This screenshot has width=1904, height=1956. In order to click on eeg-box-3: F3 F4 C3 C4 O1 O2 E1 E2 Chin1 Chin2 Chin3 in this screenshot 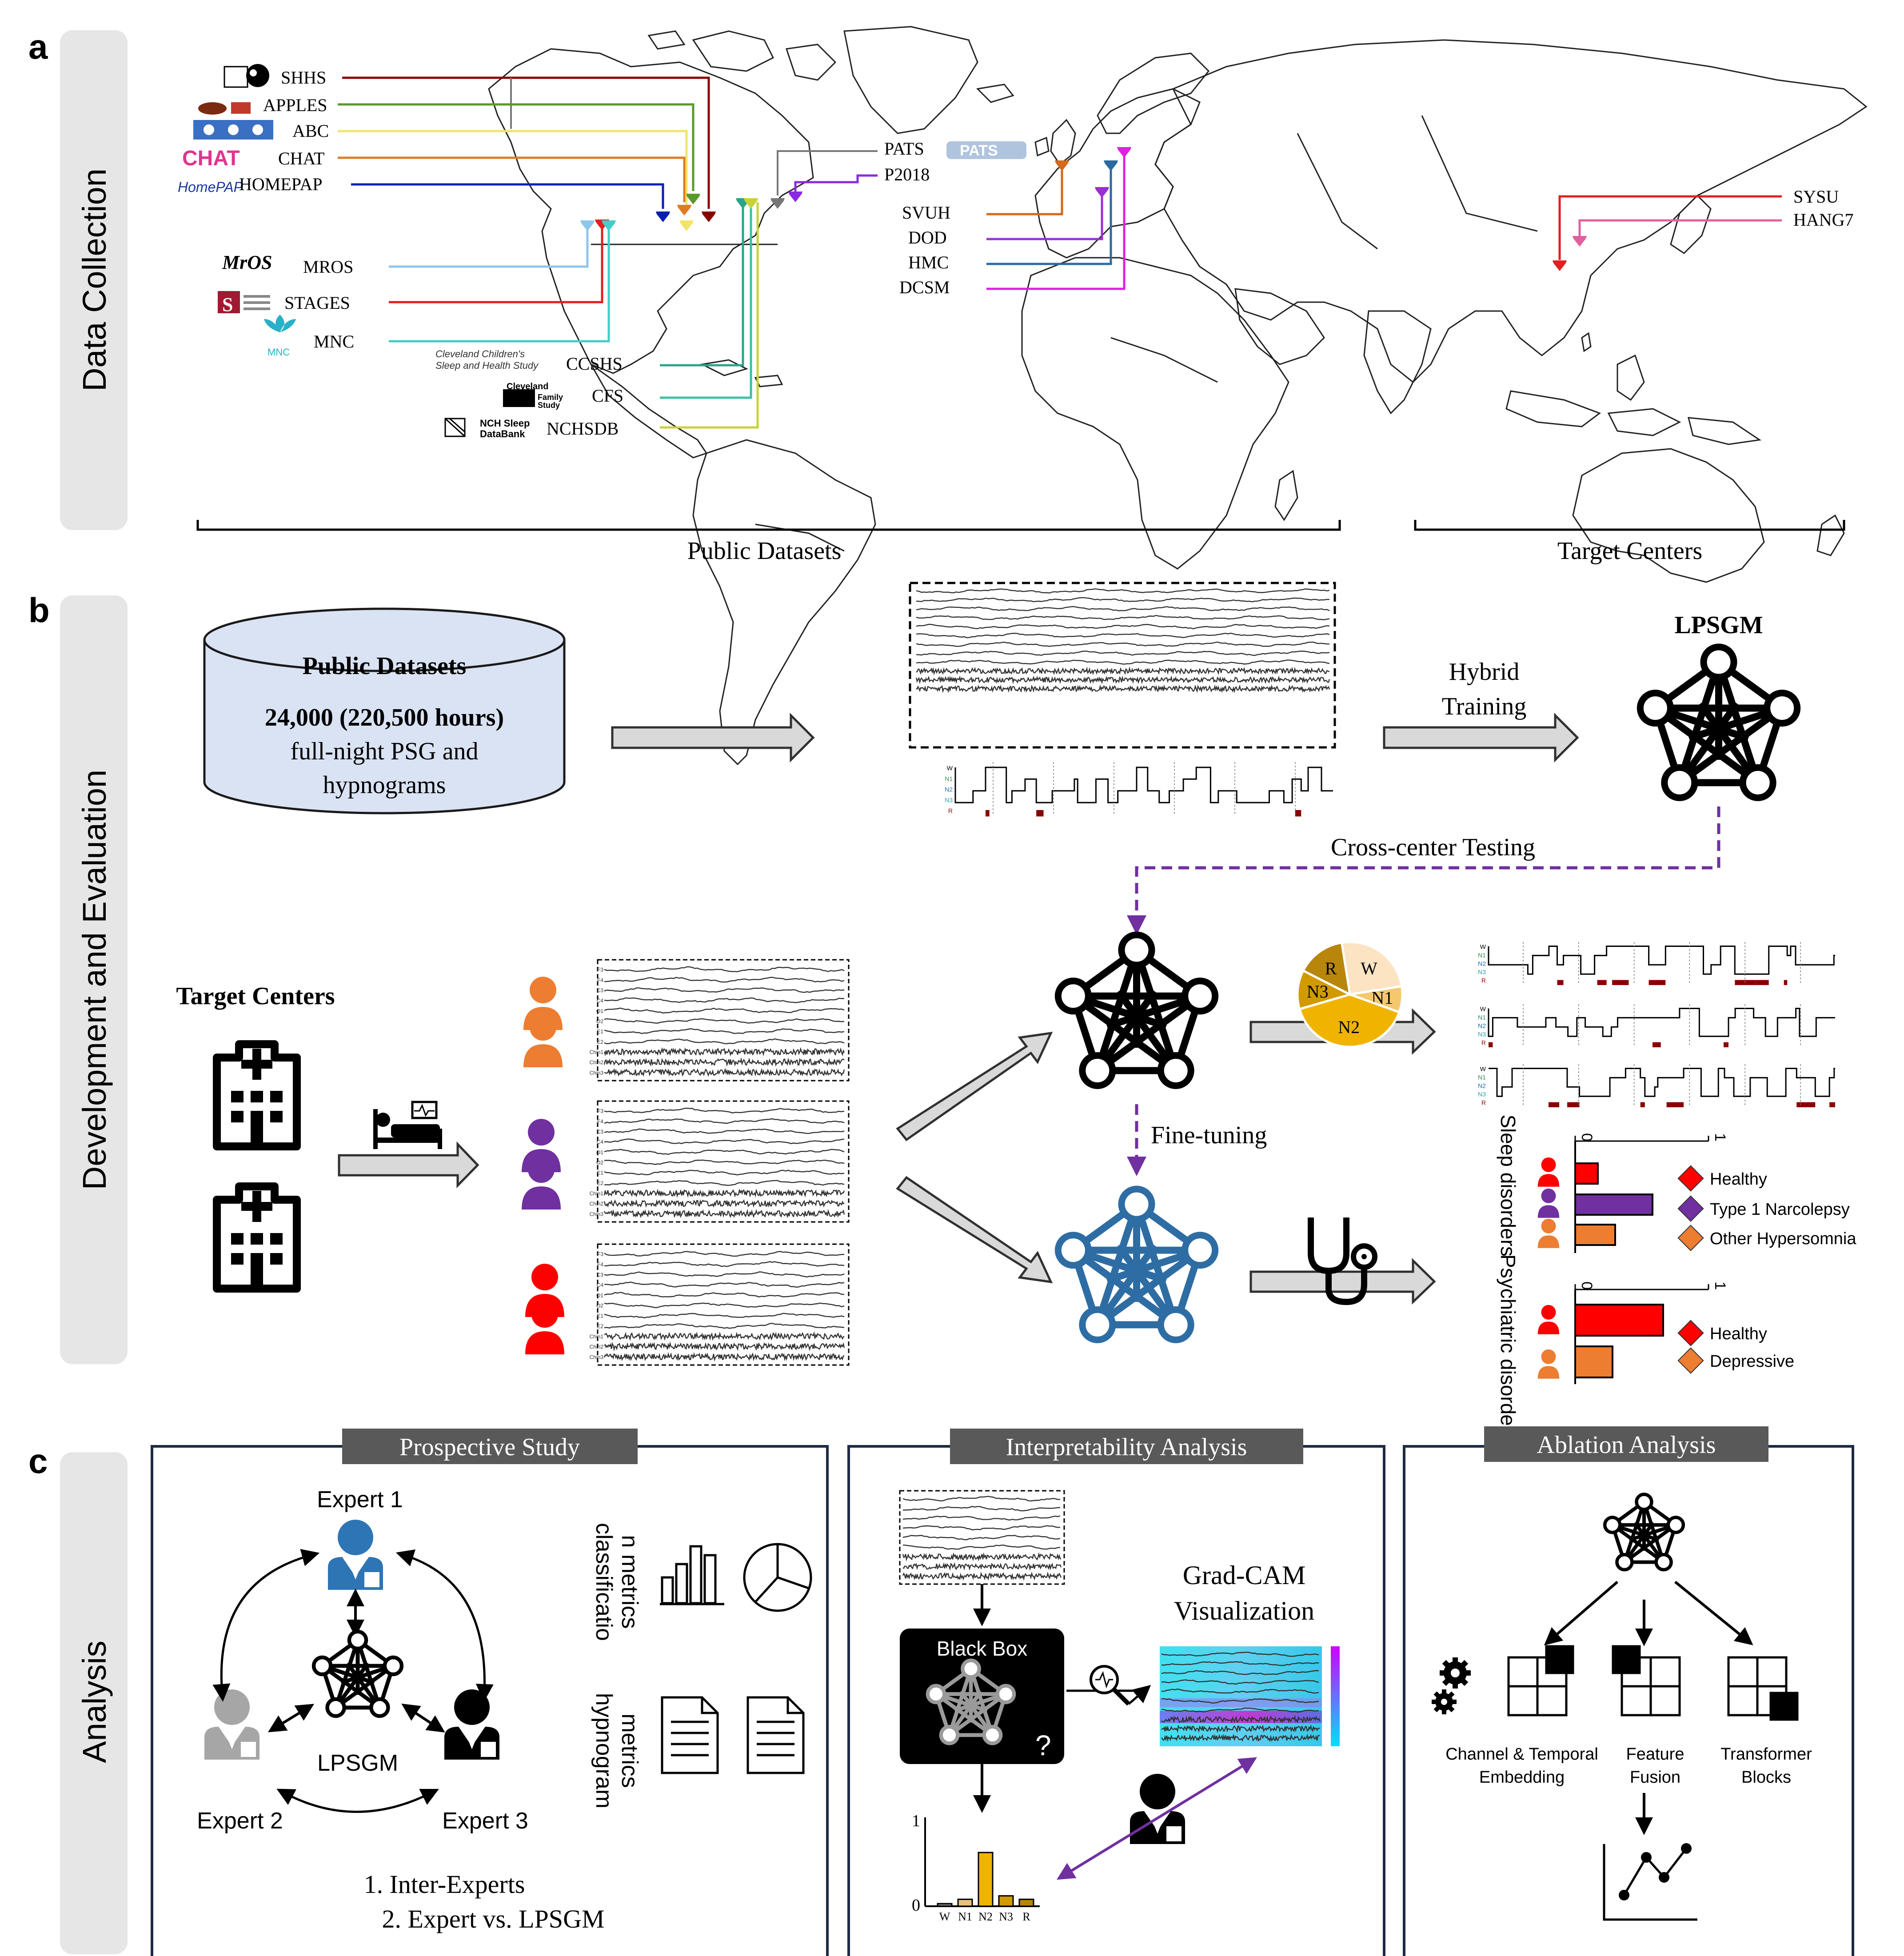, I will do `click(720, 1304)`.